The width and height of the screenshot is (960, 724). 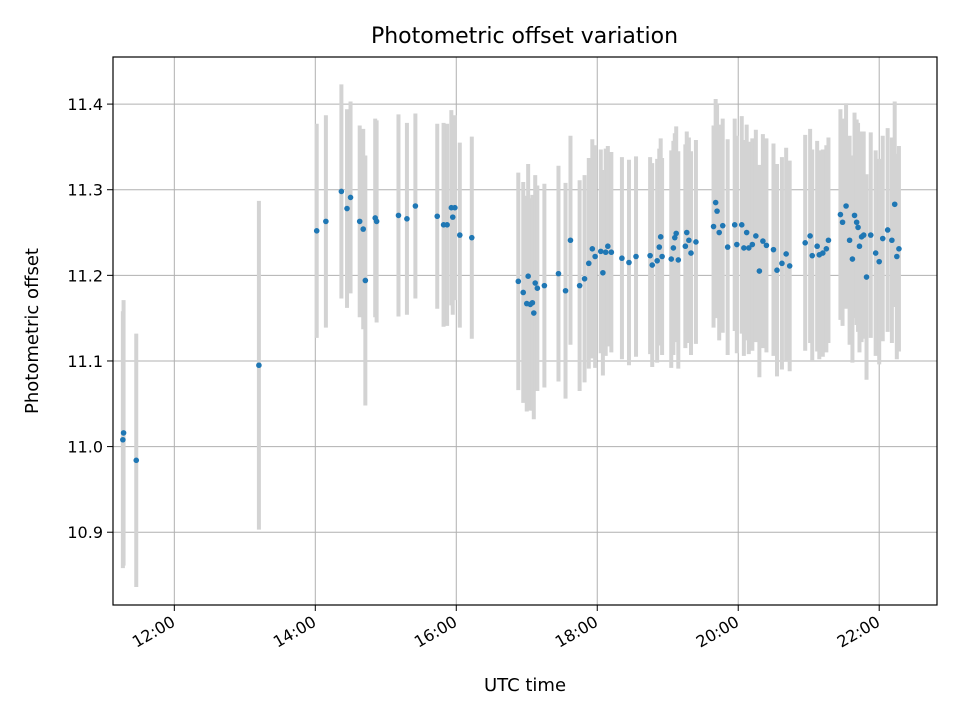 I want to click on y-axis-label: Photometric offset, so click(x=32, y=331).